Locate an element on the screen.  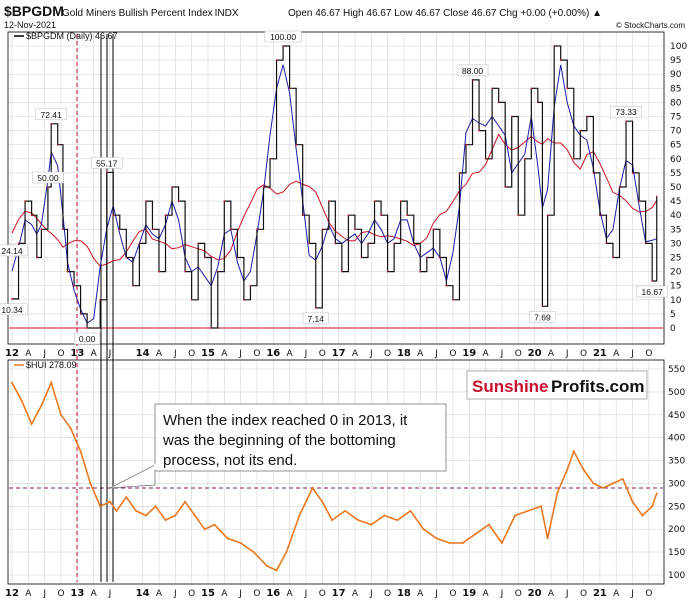
annotation-label: 24.14 is located at coordinates (12, 251).